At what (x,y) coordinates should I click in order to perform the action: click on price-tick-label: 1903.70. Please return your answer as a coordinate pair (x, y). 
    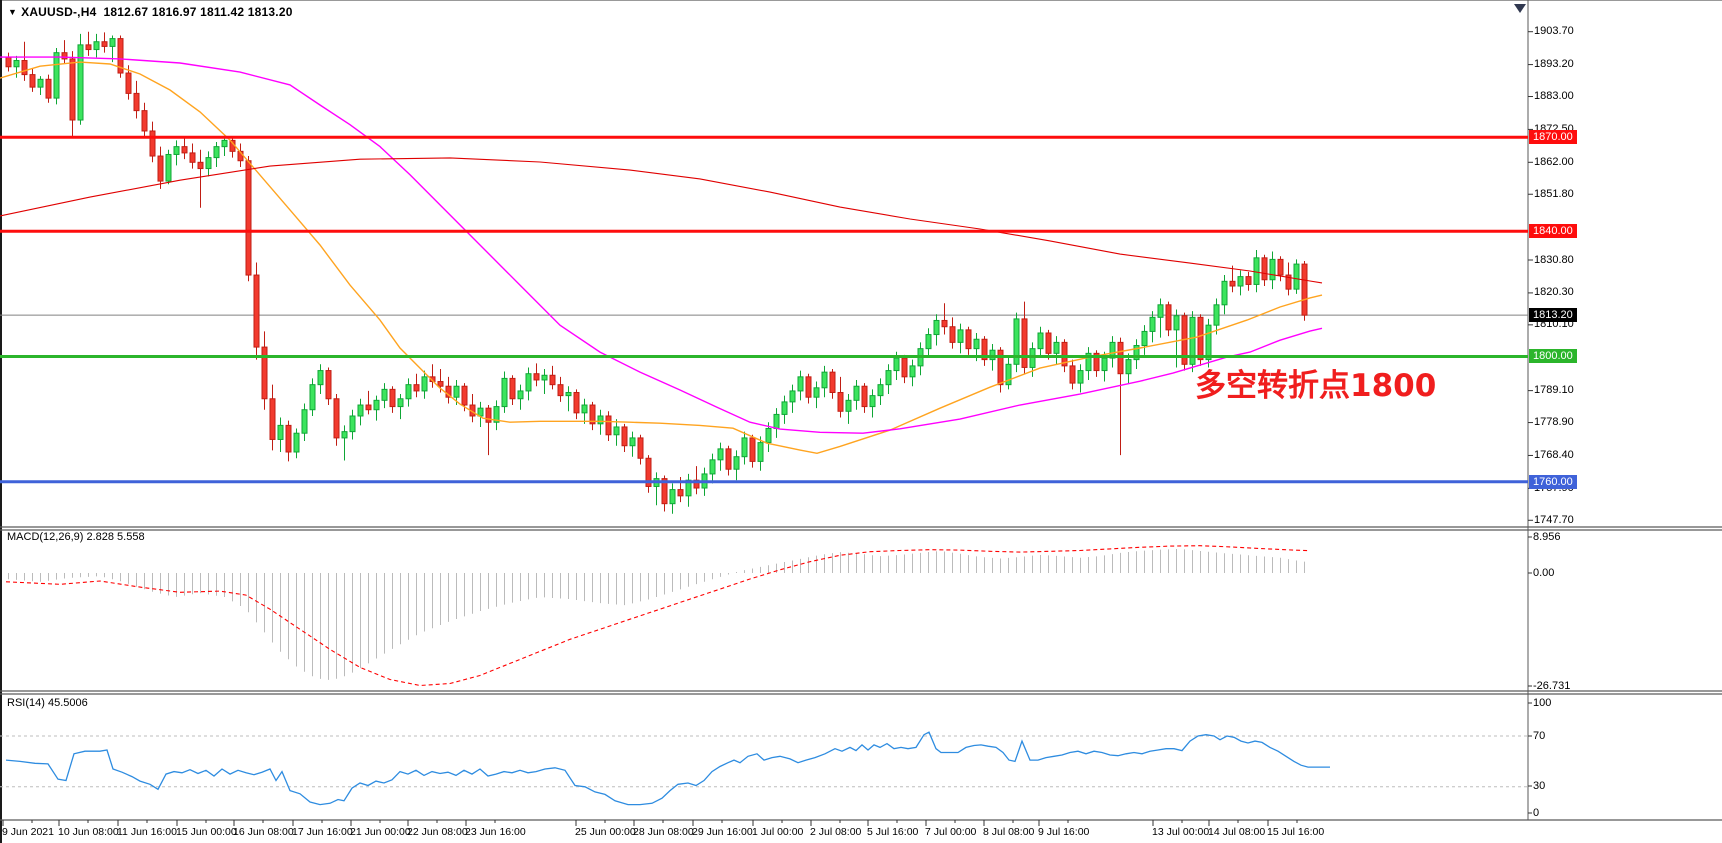
    Looking at the image, I should click on (1554, 31).